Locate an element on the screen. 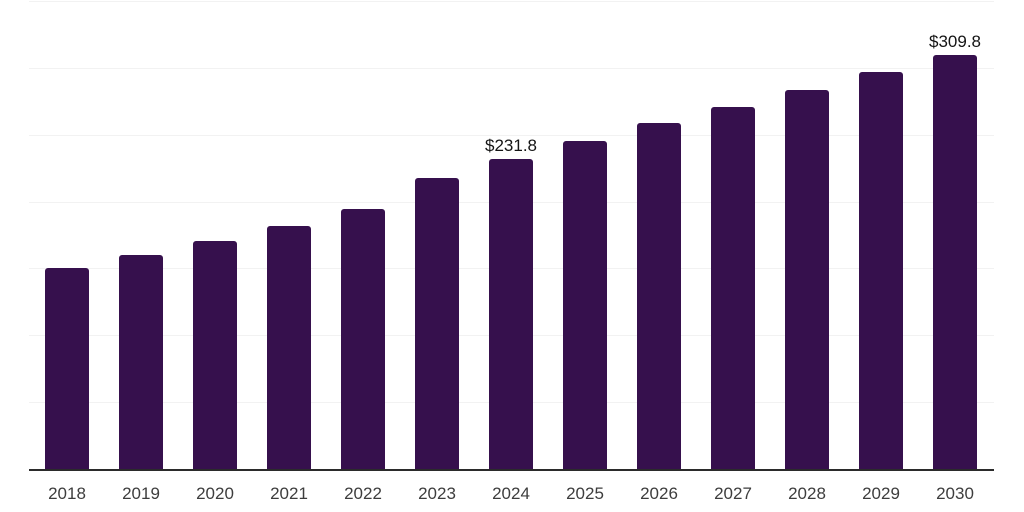  bar-2025 is located at coordinates (585, 305).